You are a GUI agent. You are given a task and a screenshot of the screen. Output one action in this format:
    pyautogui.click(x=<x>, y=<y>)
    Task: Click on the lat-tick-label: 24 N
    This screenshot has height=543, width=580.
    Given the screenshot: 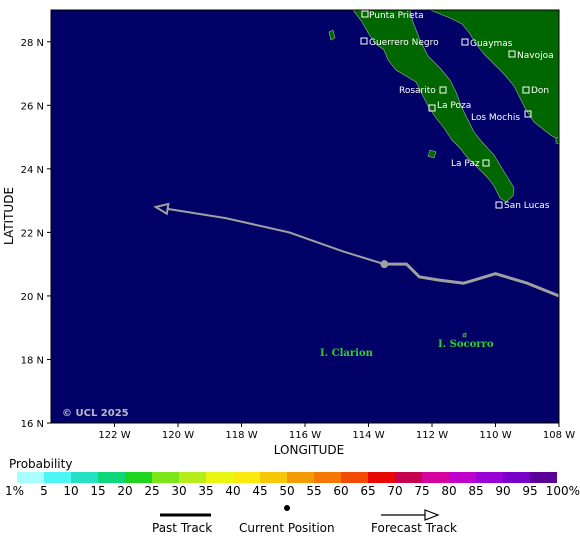 What is the action you would take?
    pyautogui.click(x=32, y=170)
    